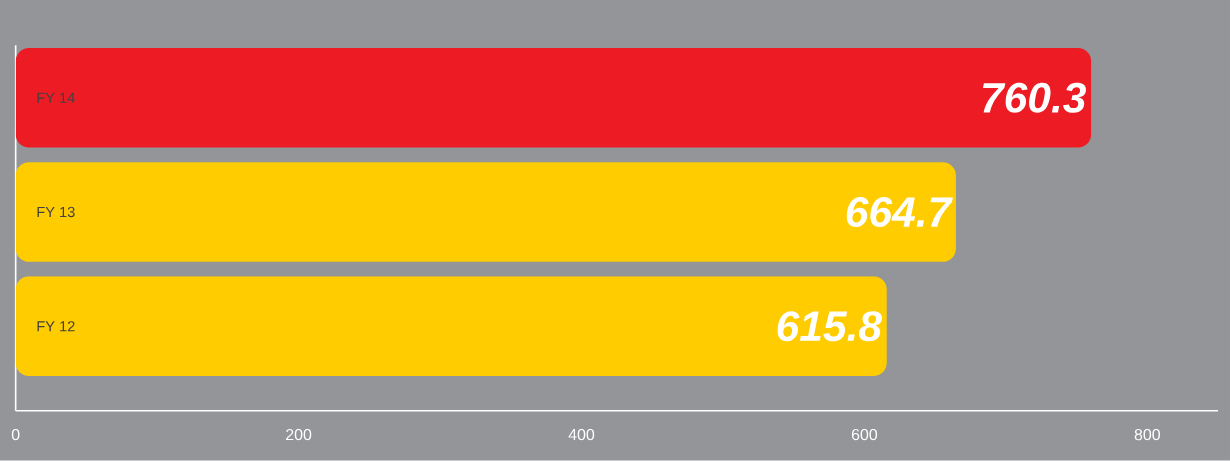 This screenshot has width=1230, height=461. What do you see at coordinates (1034, 97) in the screenshot?
I see `data-label: 760.3` at bounding box center [1034, 97].